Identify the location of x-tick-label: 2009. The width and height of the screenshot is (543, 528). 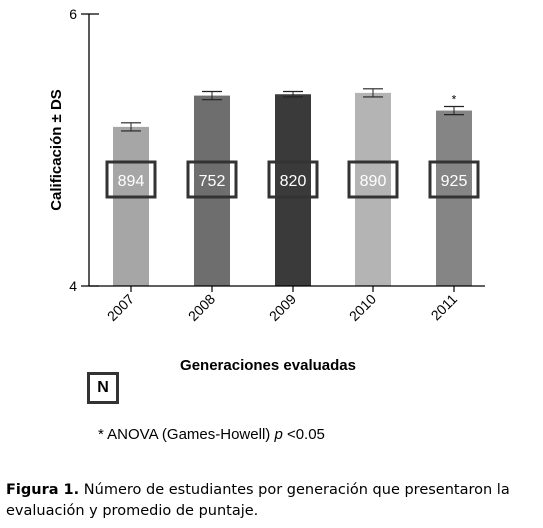
(282, 307).